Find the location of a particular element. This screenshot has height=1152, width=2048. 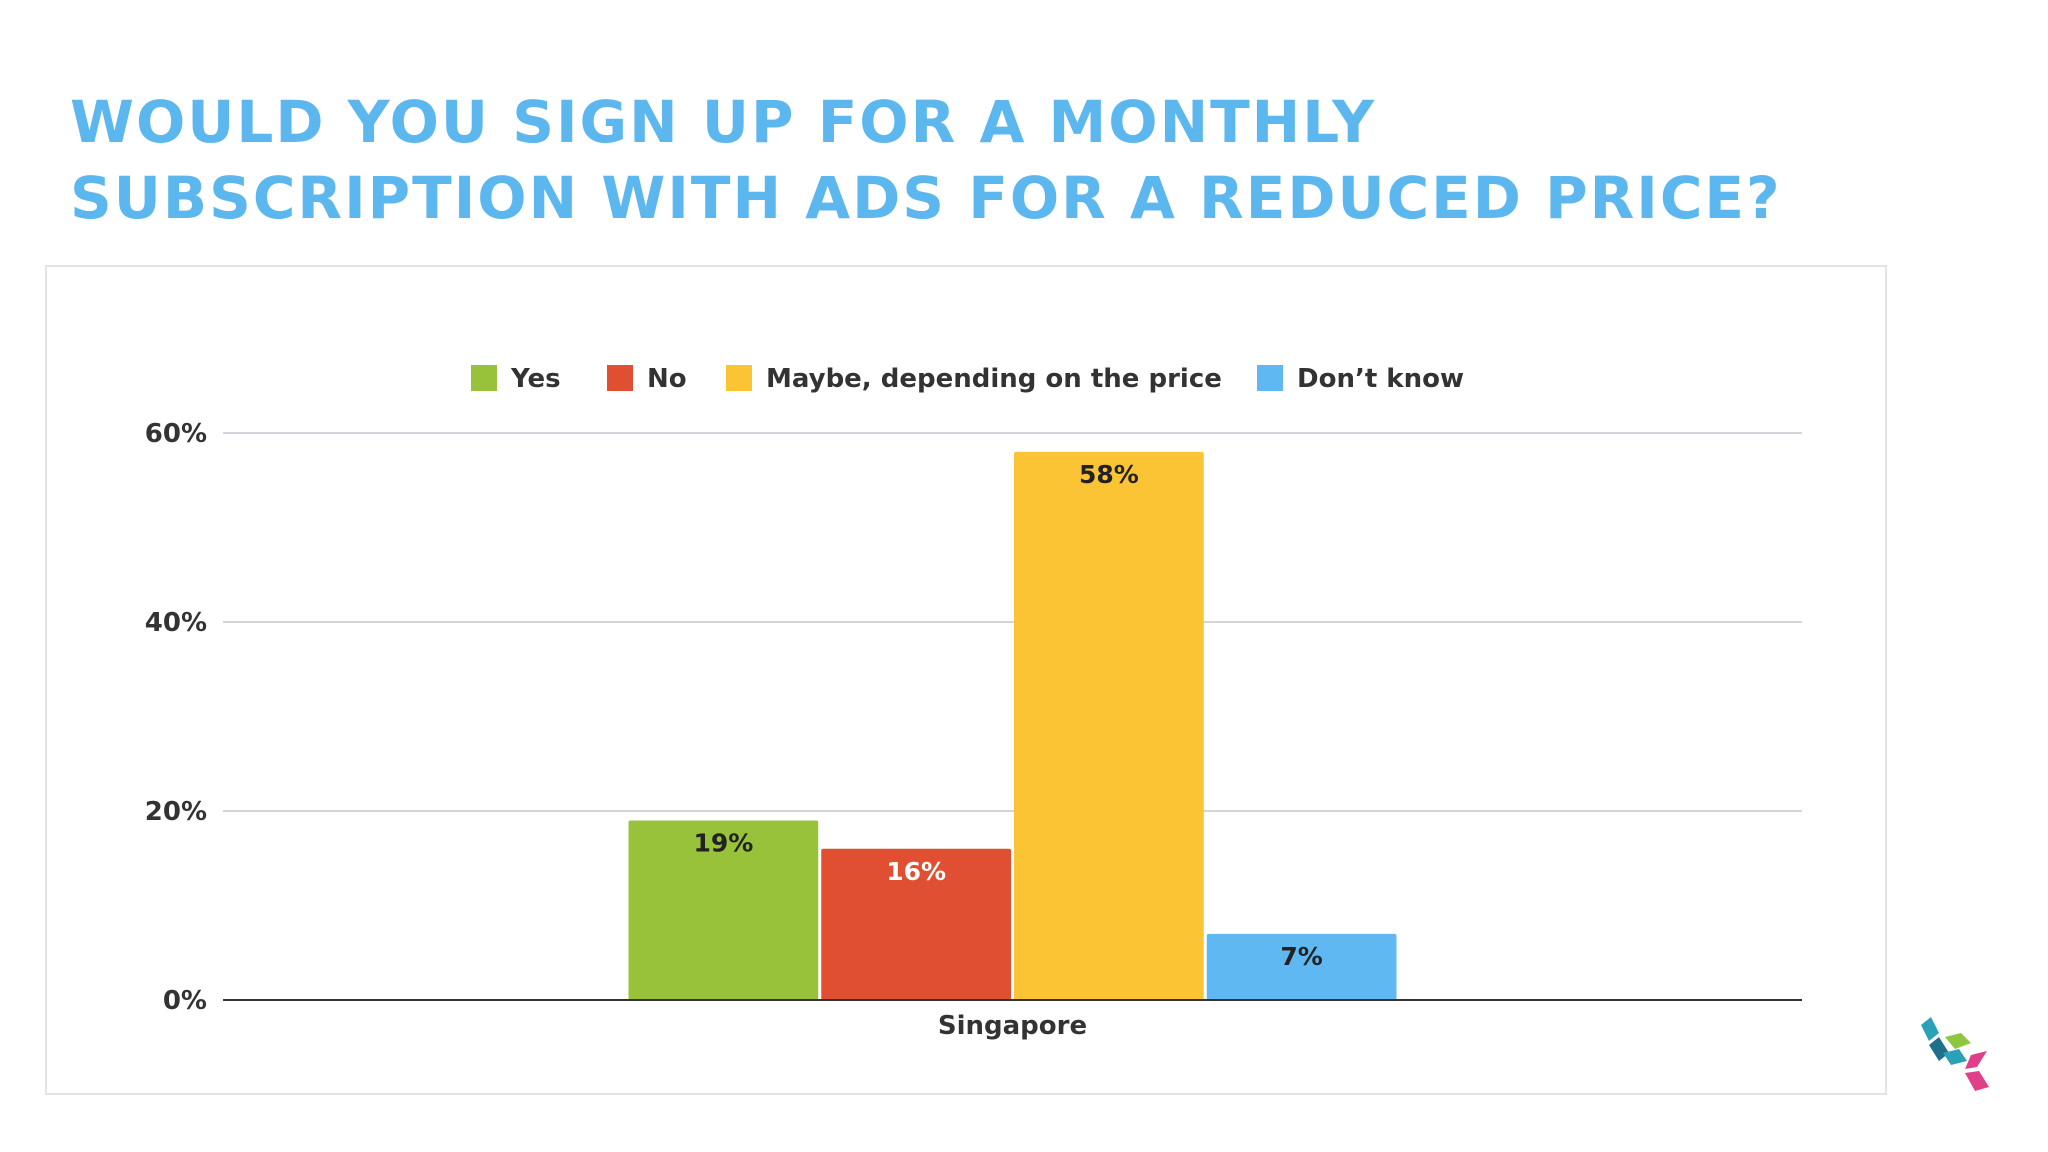

chart-x-axis: Singapore is located at coordinates (1012, 1020).